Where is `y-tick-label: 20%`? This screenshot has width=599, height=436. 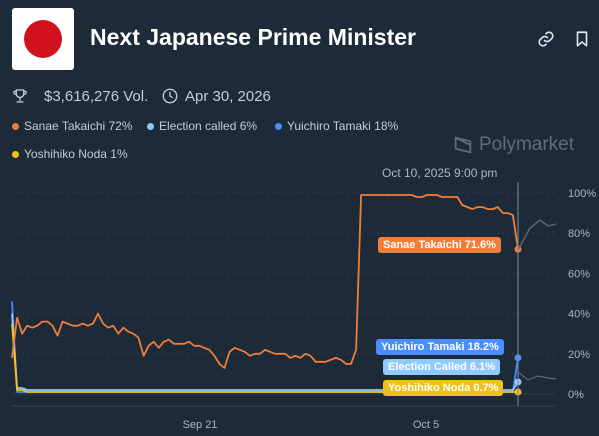 y-tick-label: 20% is located at coordinates (579, 355).